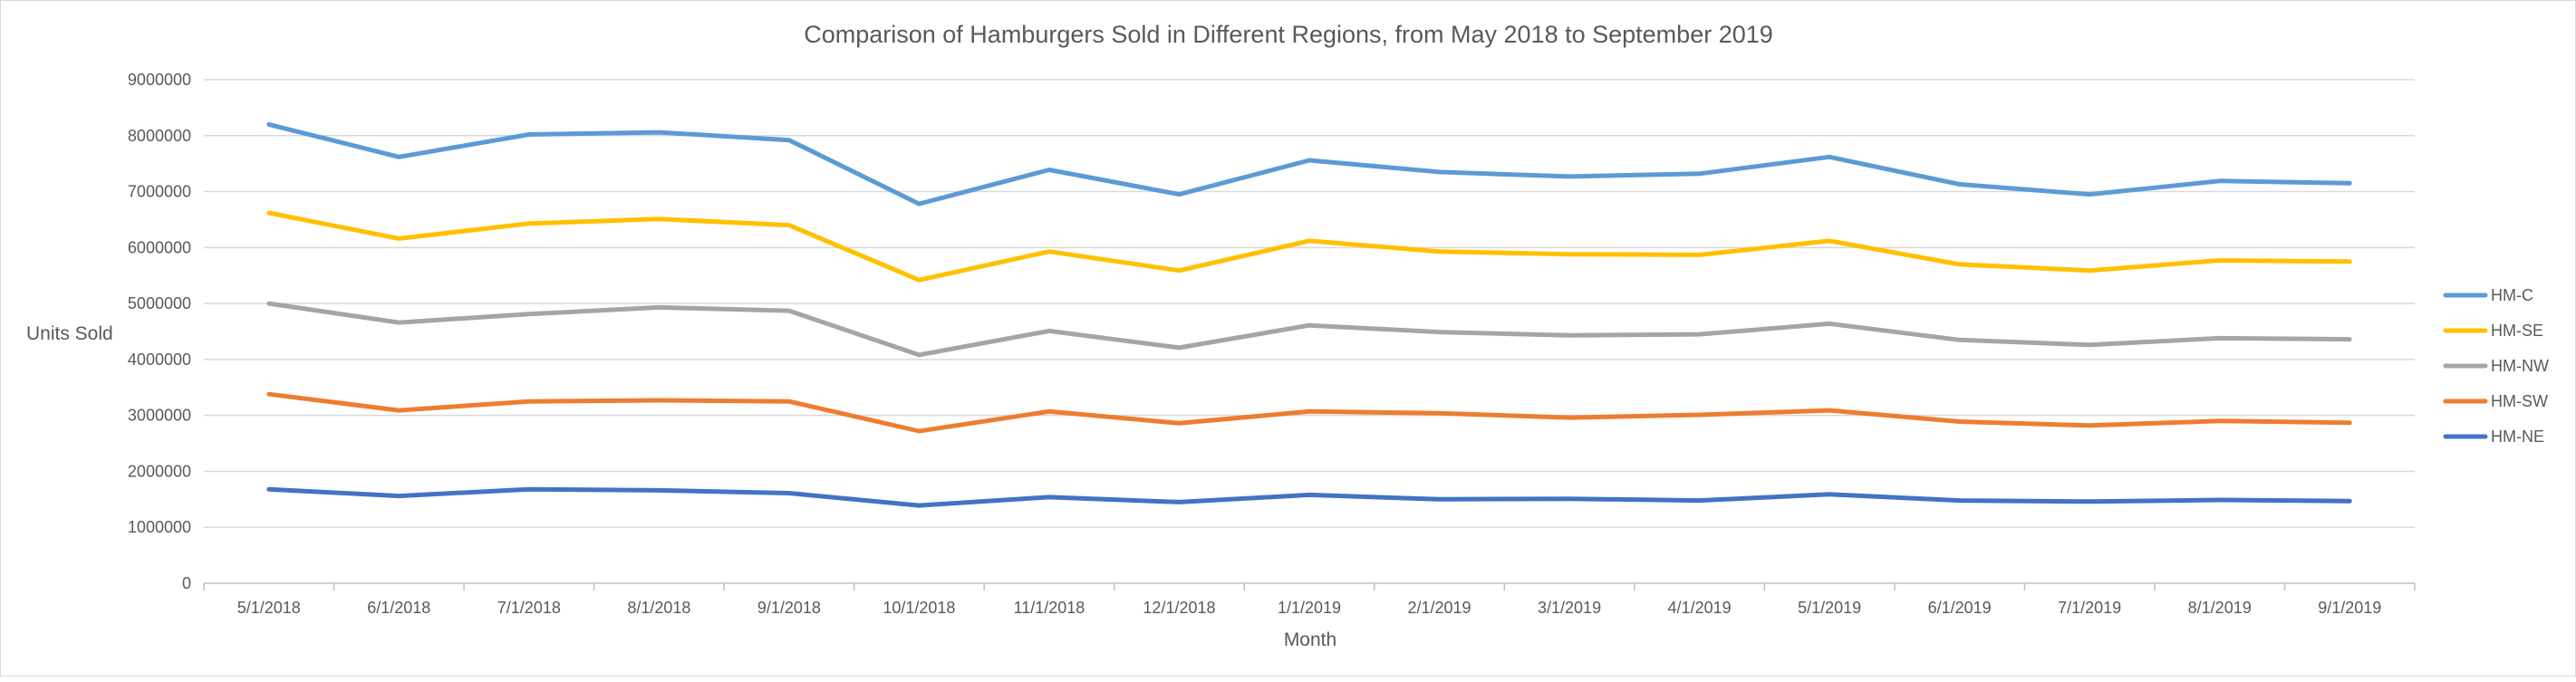 This screenshot has height=682, width=2576. What do you see at coordinates (186, 583) in the screenshot?
I see `y-tick-label: 0` at bounding box center [186, 583].